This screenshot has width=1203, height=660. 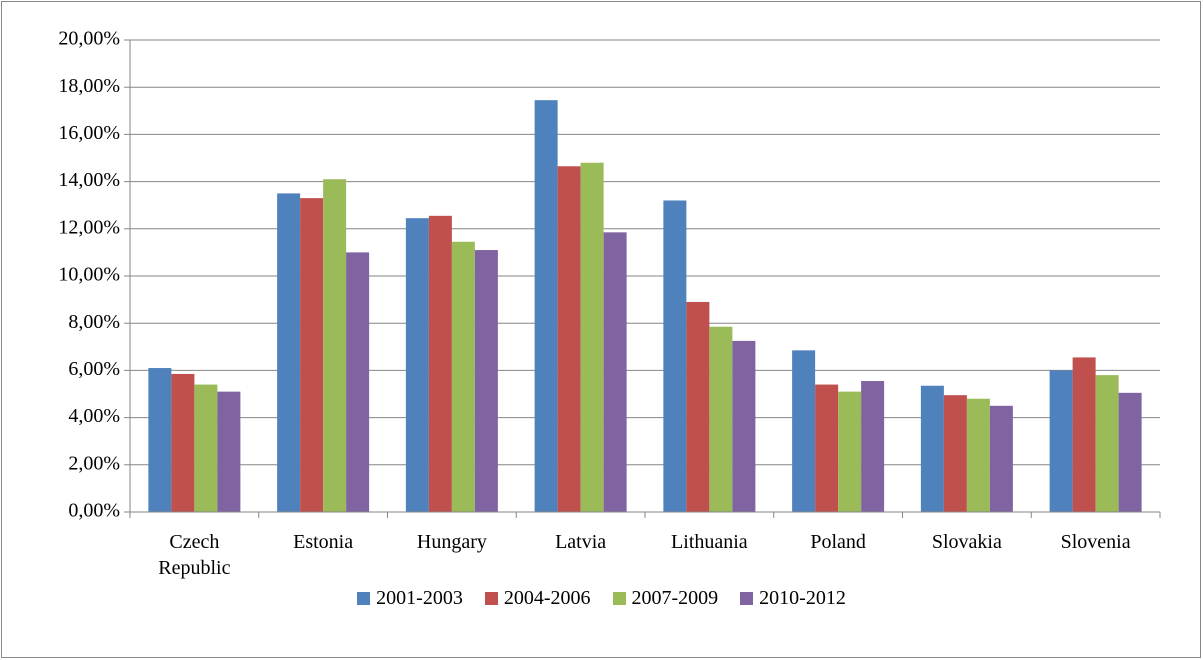 What do you see at coordinates (601, 598) in the screenshot?
I see `legend: 2001-2003 2004-2006 2007-2009 2010-2012` at bounding box center [601, 598].